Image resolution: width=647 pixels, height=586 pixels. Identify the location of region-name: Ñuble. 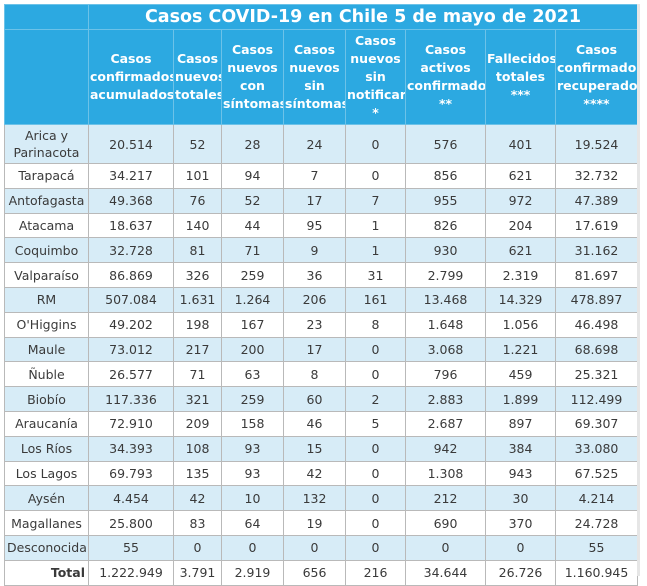
(46, 374).